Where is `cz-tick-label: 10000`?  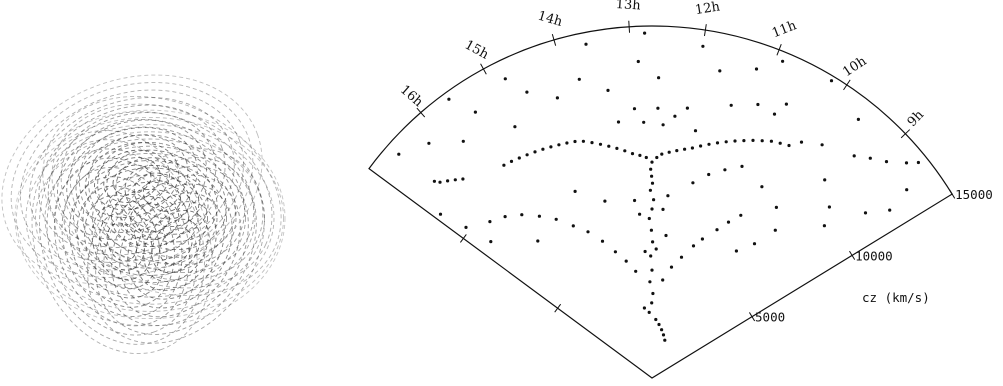 cz-tick-label: 10000 is located at coordinates (874, 255).